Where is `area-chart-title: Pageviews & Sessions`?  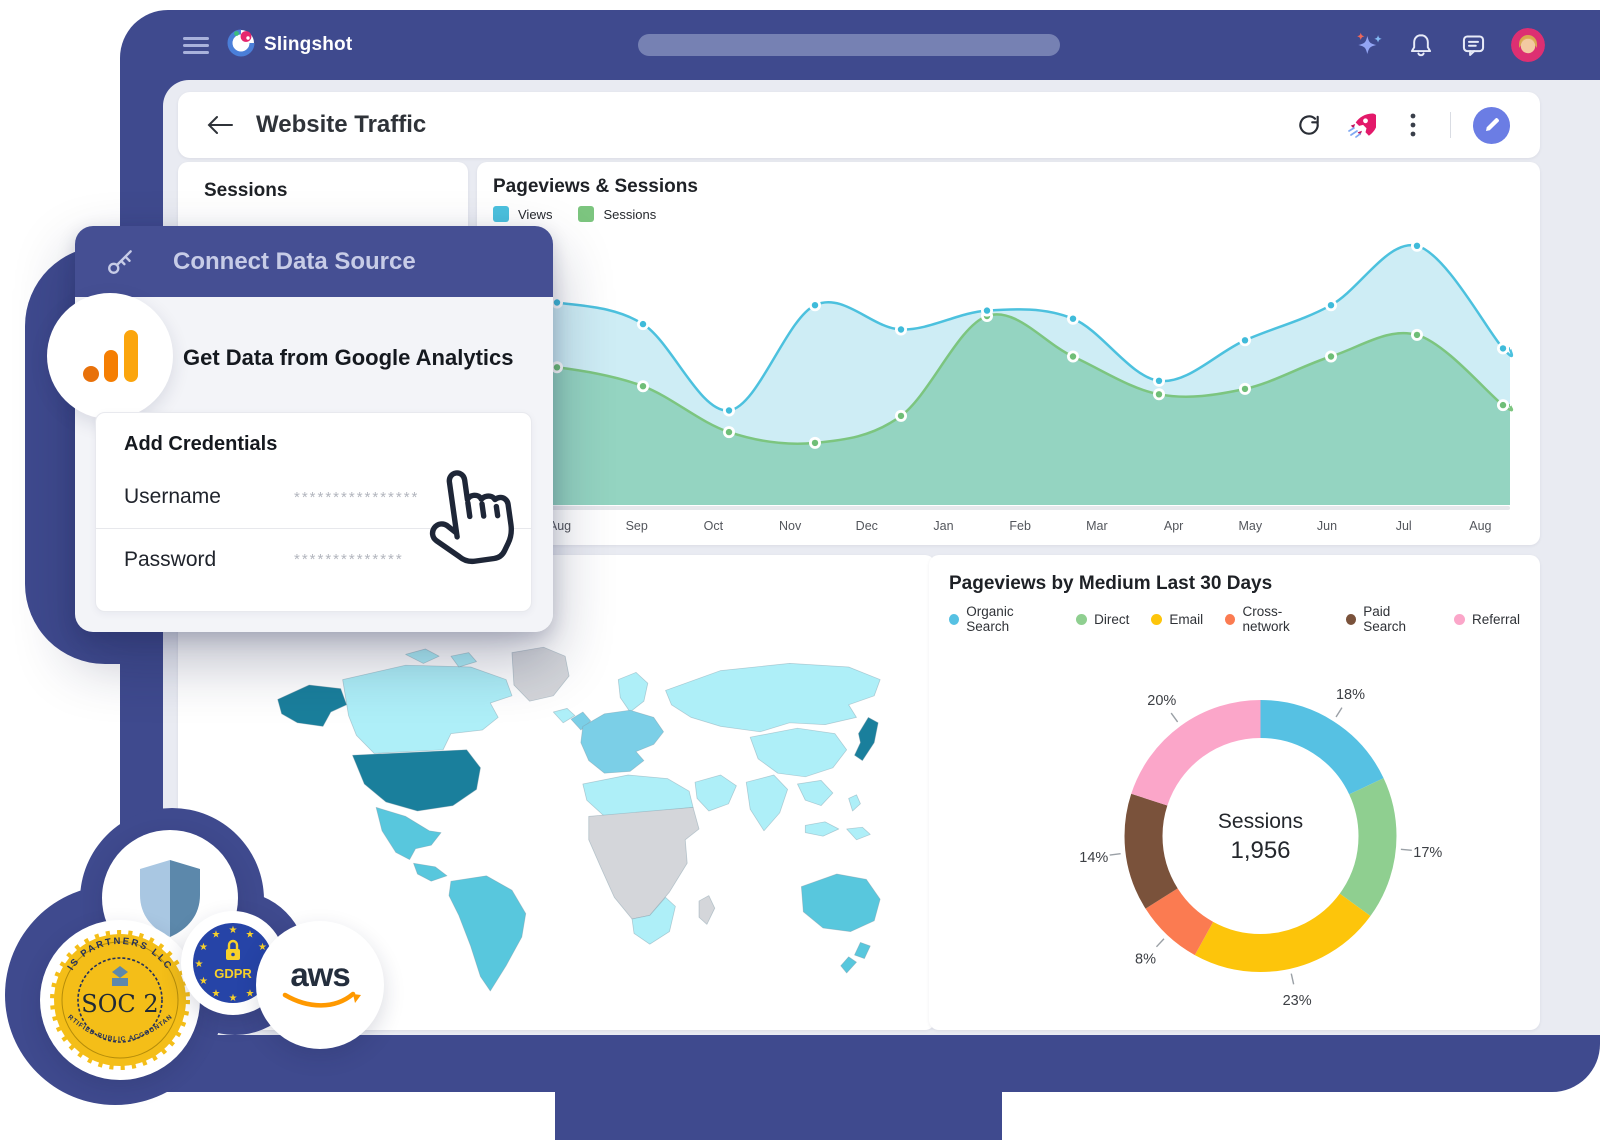 area-chart-title: Pageviews & Sessions is located at coordinates (595, 186).